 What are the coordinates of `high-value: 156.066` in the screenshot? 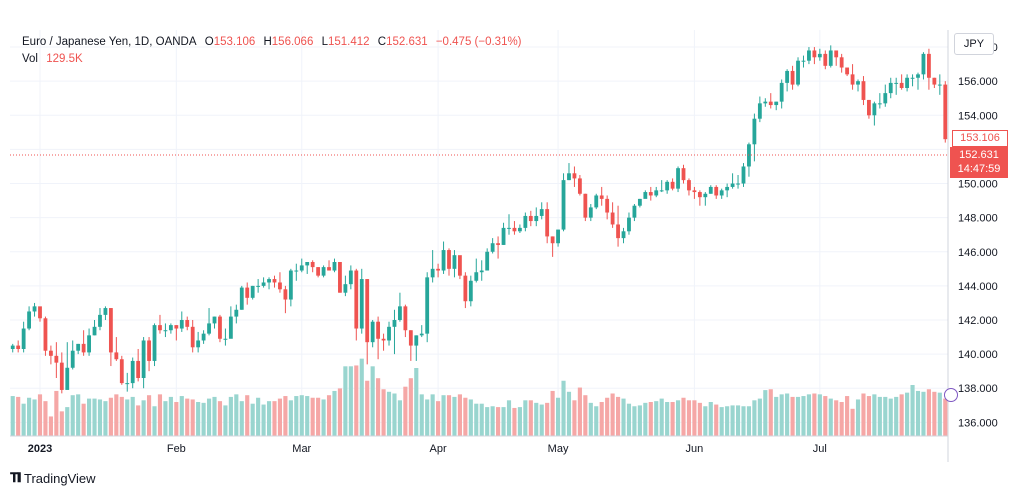 It's located at (292, 42).